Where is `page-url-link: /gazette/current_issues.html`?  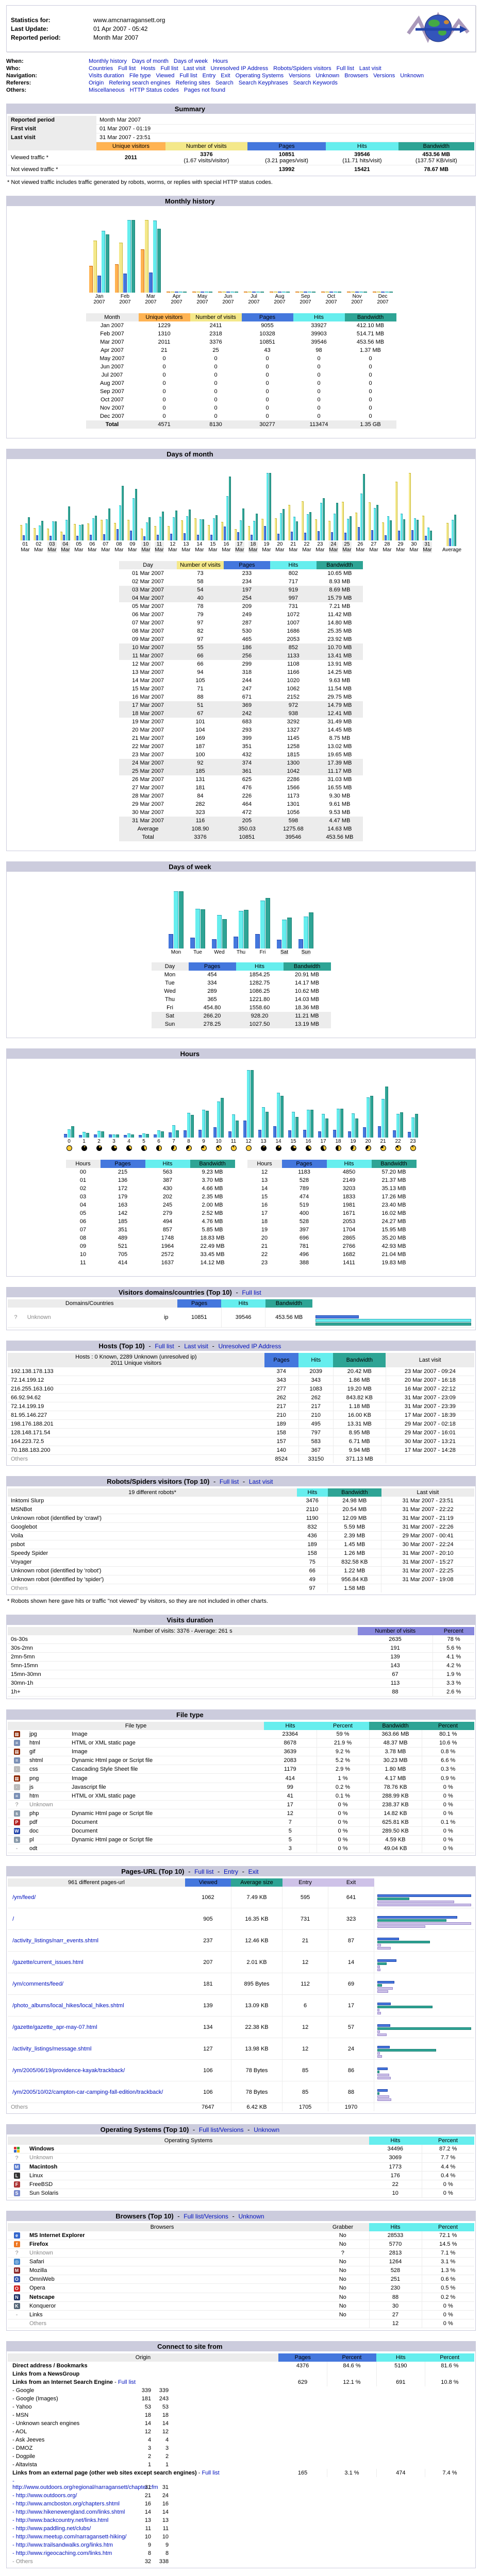
page-url-link: /gazette/current_issues.html is located at coordinates (48, 1962).